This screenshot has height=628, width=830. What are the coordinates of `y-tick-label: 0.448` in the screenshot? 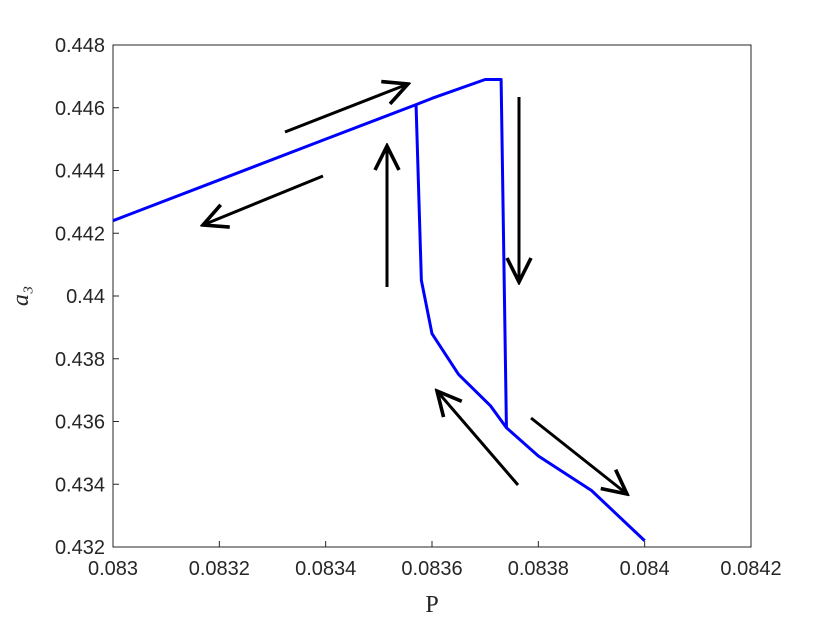 It's located at (80, 46).